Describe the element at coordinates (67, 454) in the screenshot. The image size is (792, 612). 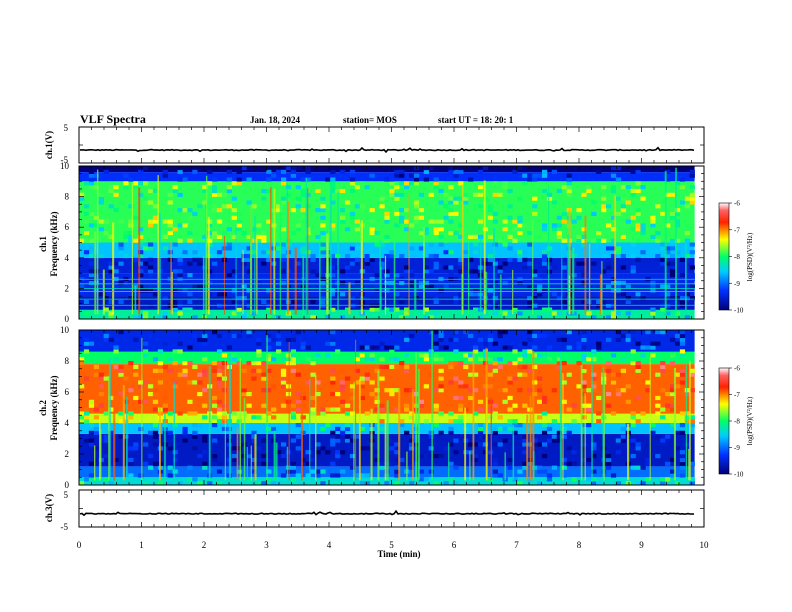
I see `y-tick-label: 2` at that location.